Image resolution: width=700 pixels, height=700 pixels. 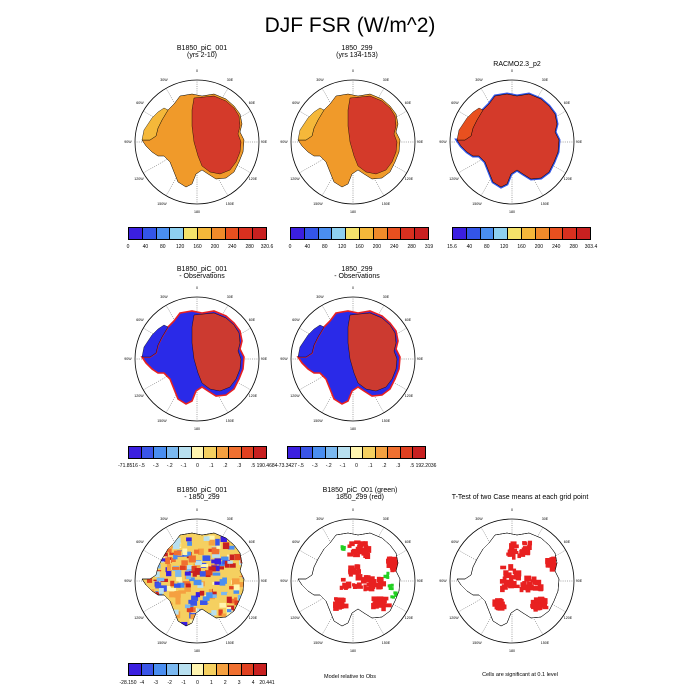 What do you see at coordinates (342, 466) in the screenshot?
I see `colorbar-tick-label: -.1` at bounding box center [342, 466].